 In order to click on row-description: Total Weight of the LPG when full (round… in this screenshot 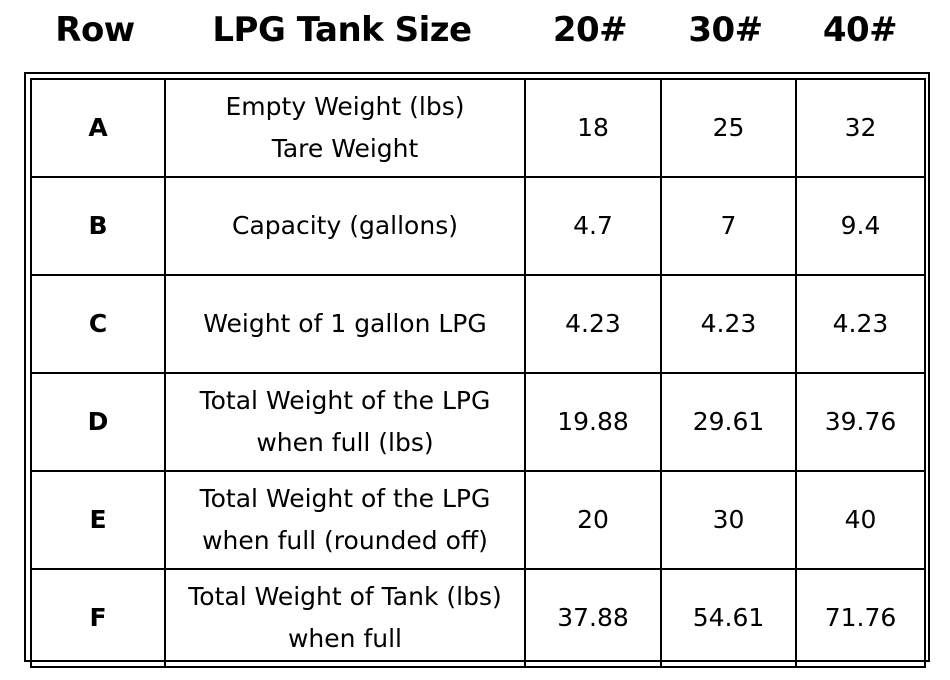, I will do `click(345, 520)`.